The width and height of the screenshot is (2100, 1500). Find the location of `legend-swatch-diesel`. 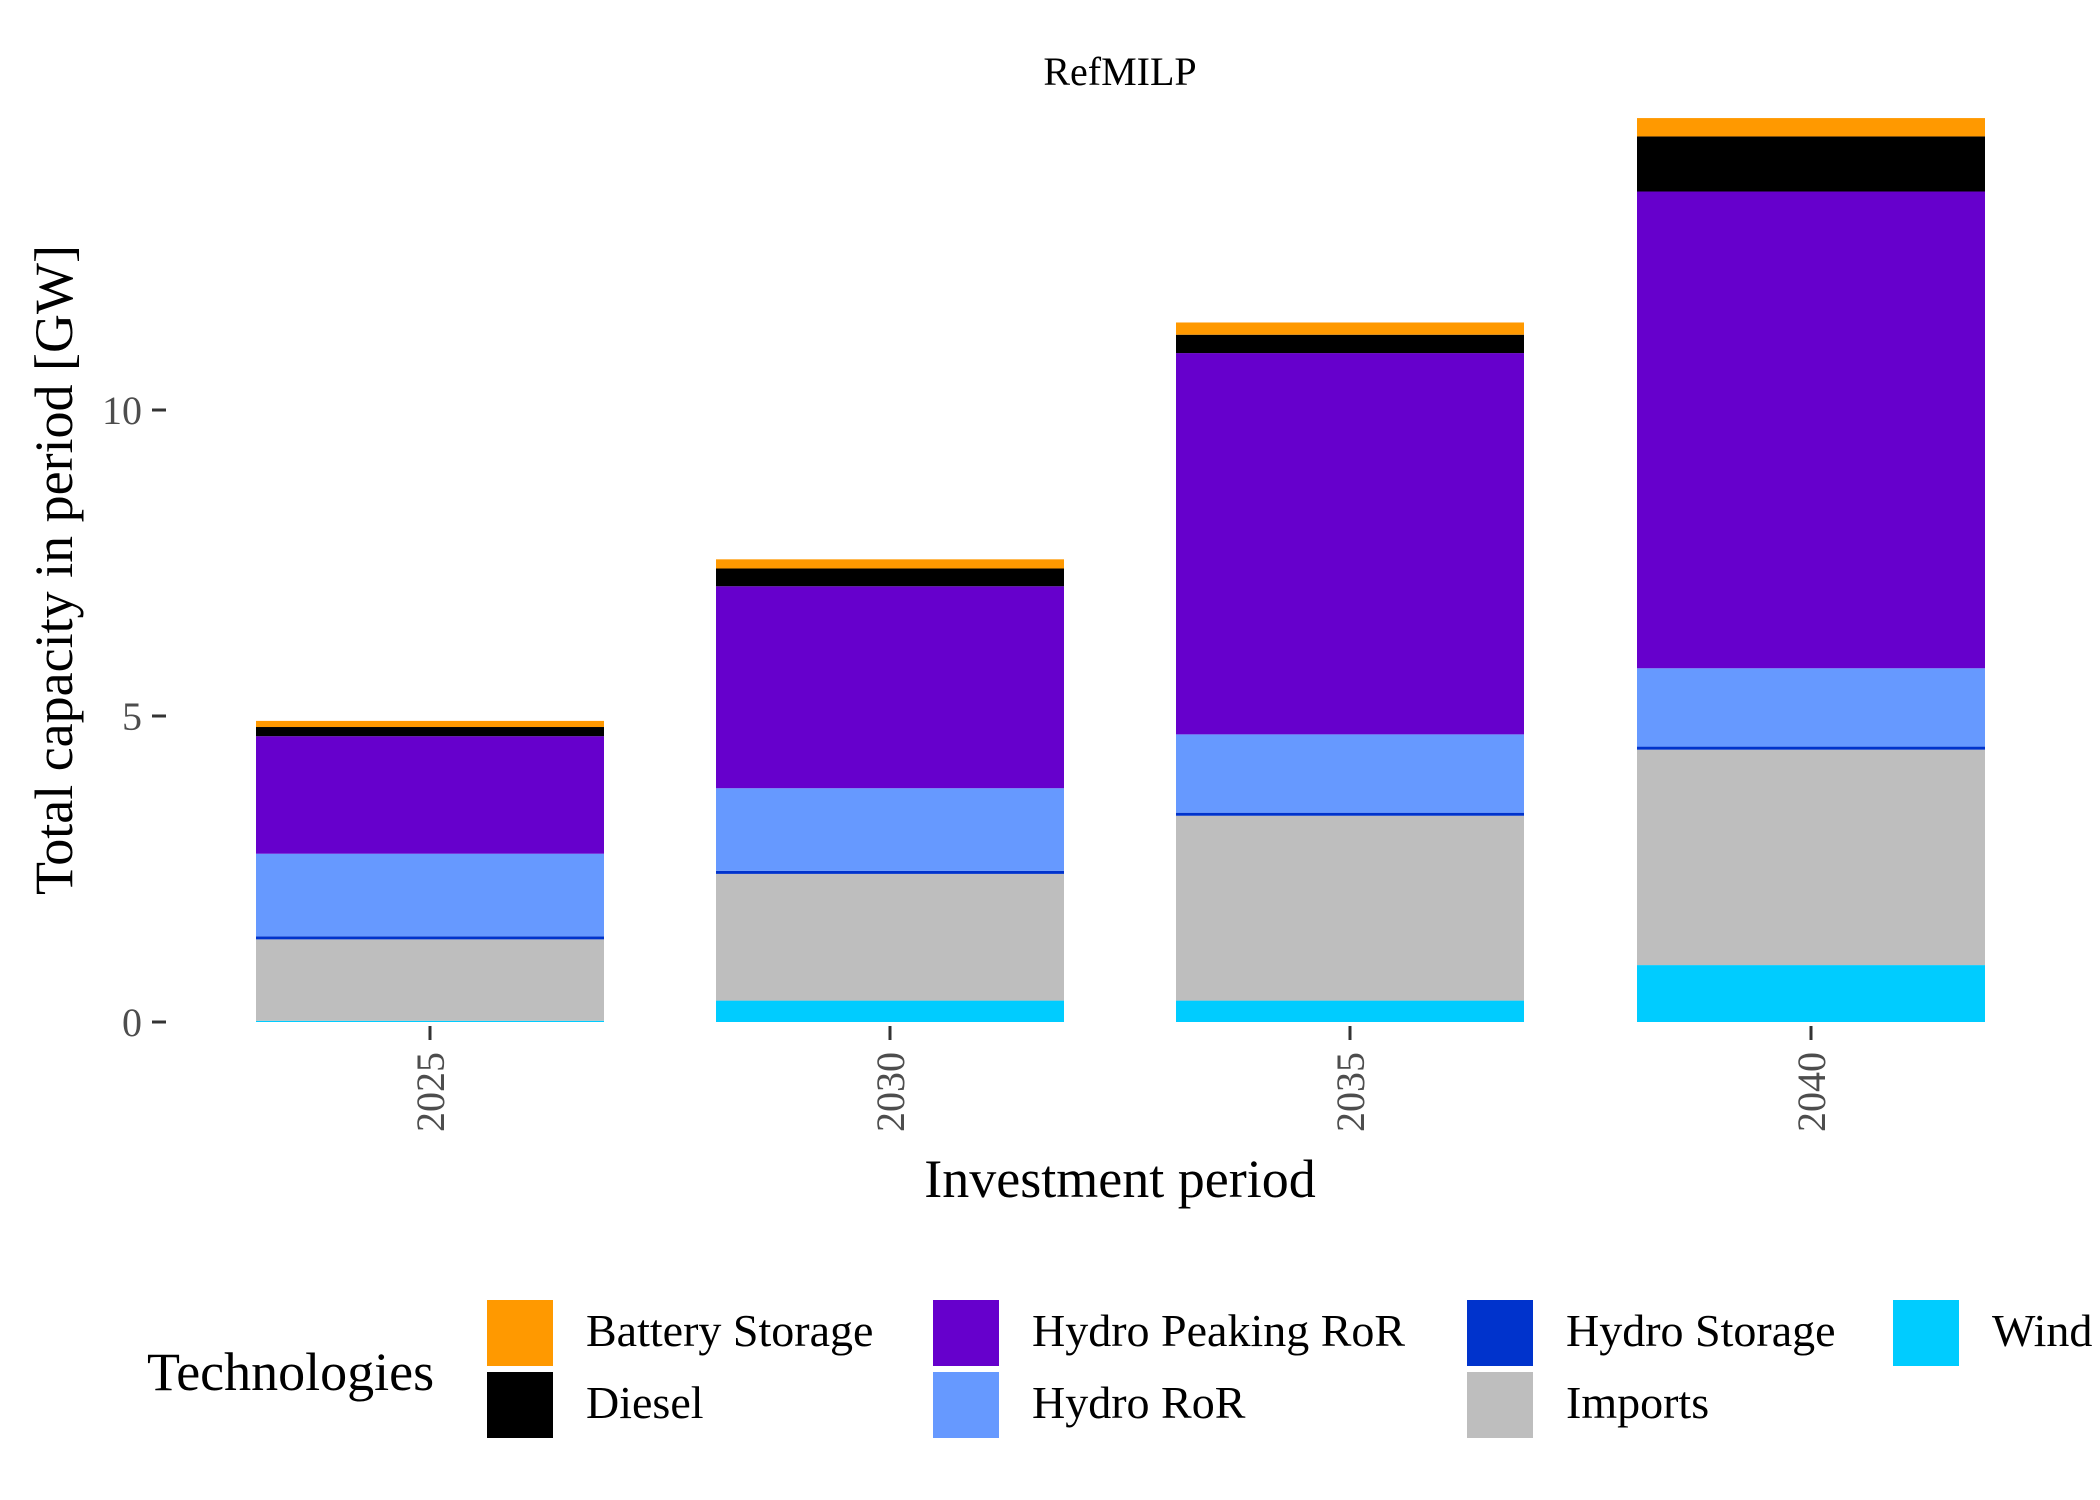

legend-swatch-diesel is located at coordinates (520, 1405).